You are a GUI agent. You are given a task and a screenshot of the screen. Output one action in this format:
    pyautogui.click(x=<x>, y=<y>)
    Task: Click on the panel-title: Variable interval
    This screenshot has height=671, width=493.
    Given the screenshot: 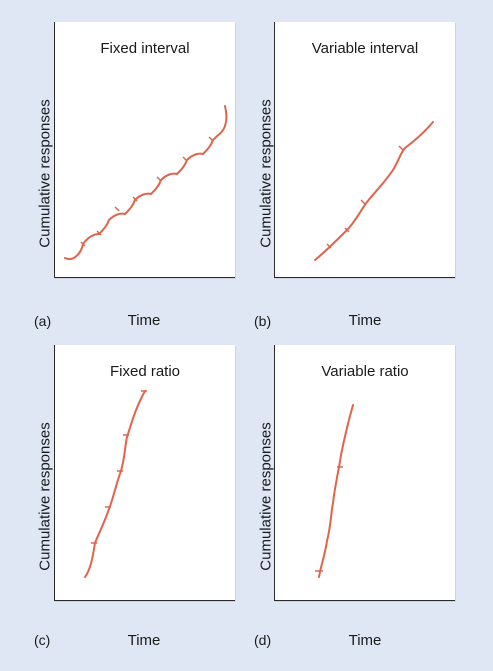 What is the action you would take?
    pyautogui.click(x=365, y=48)
    